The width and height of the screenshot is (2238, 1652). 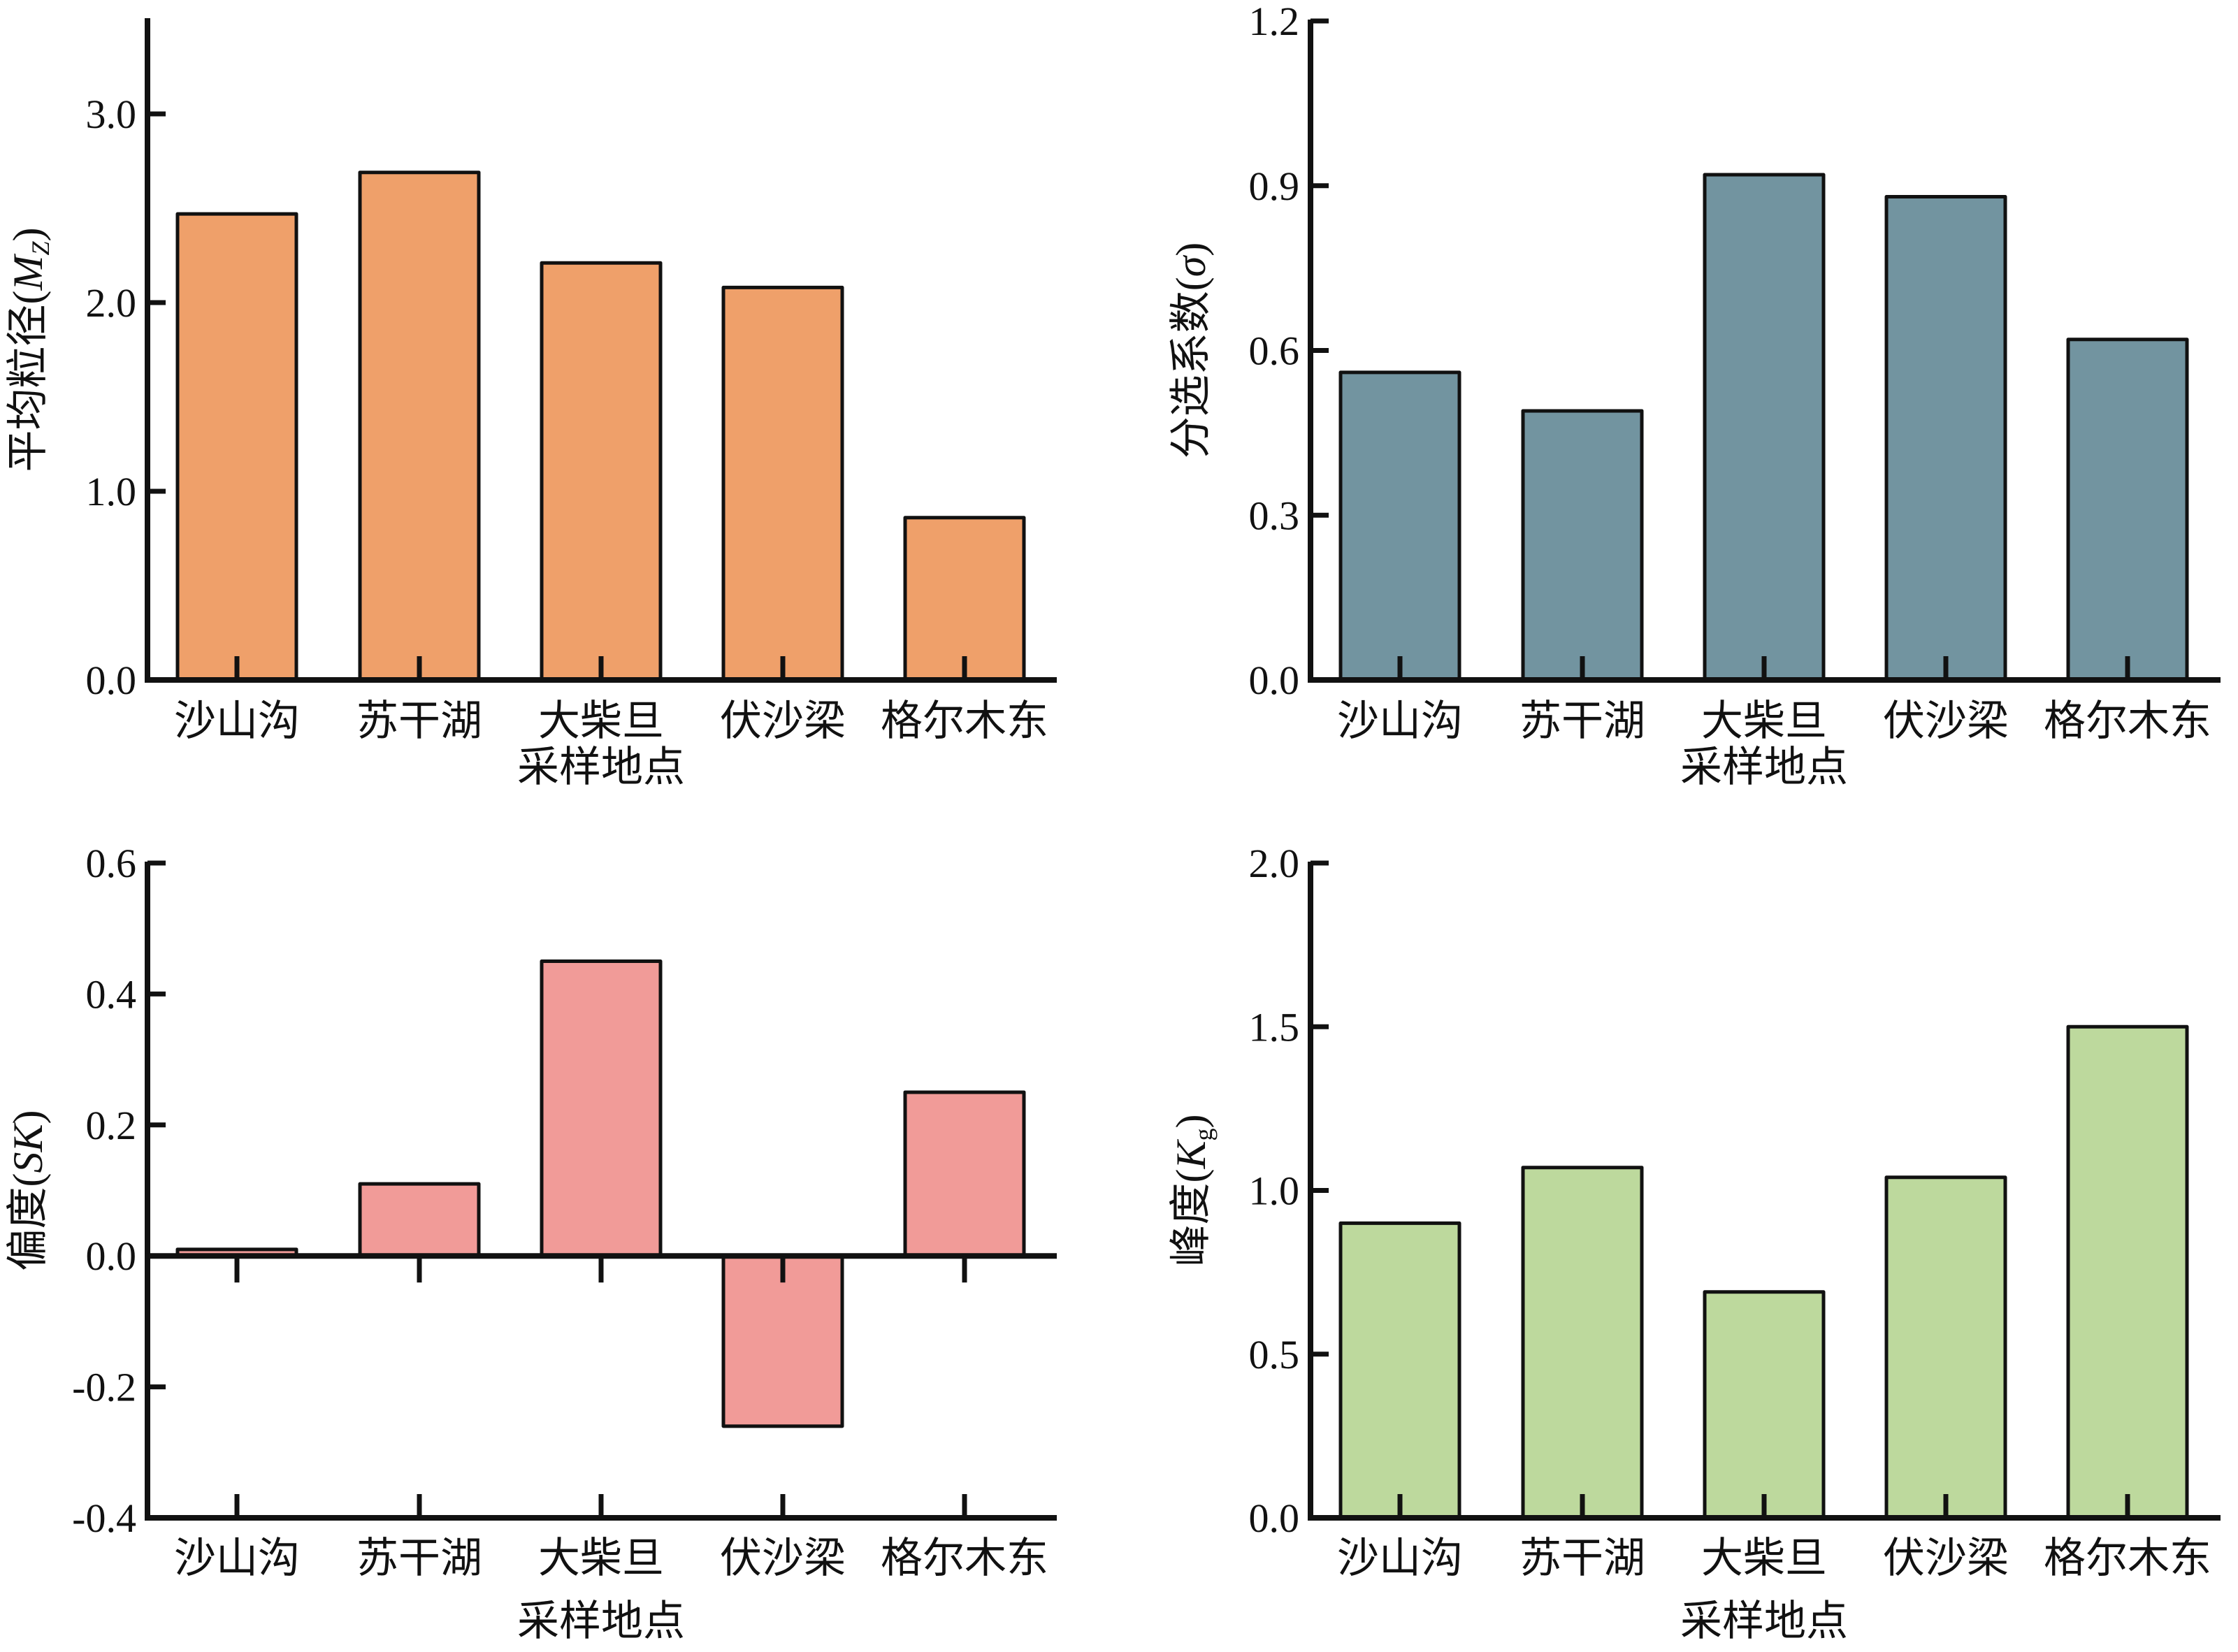 I want to click on y-axis-title: 峰度(Kg), so click(x=1193, y=1191).